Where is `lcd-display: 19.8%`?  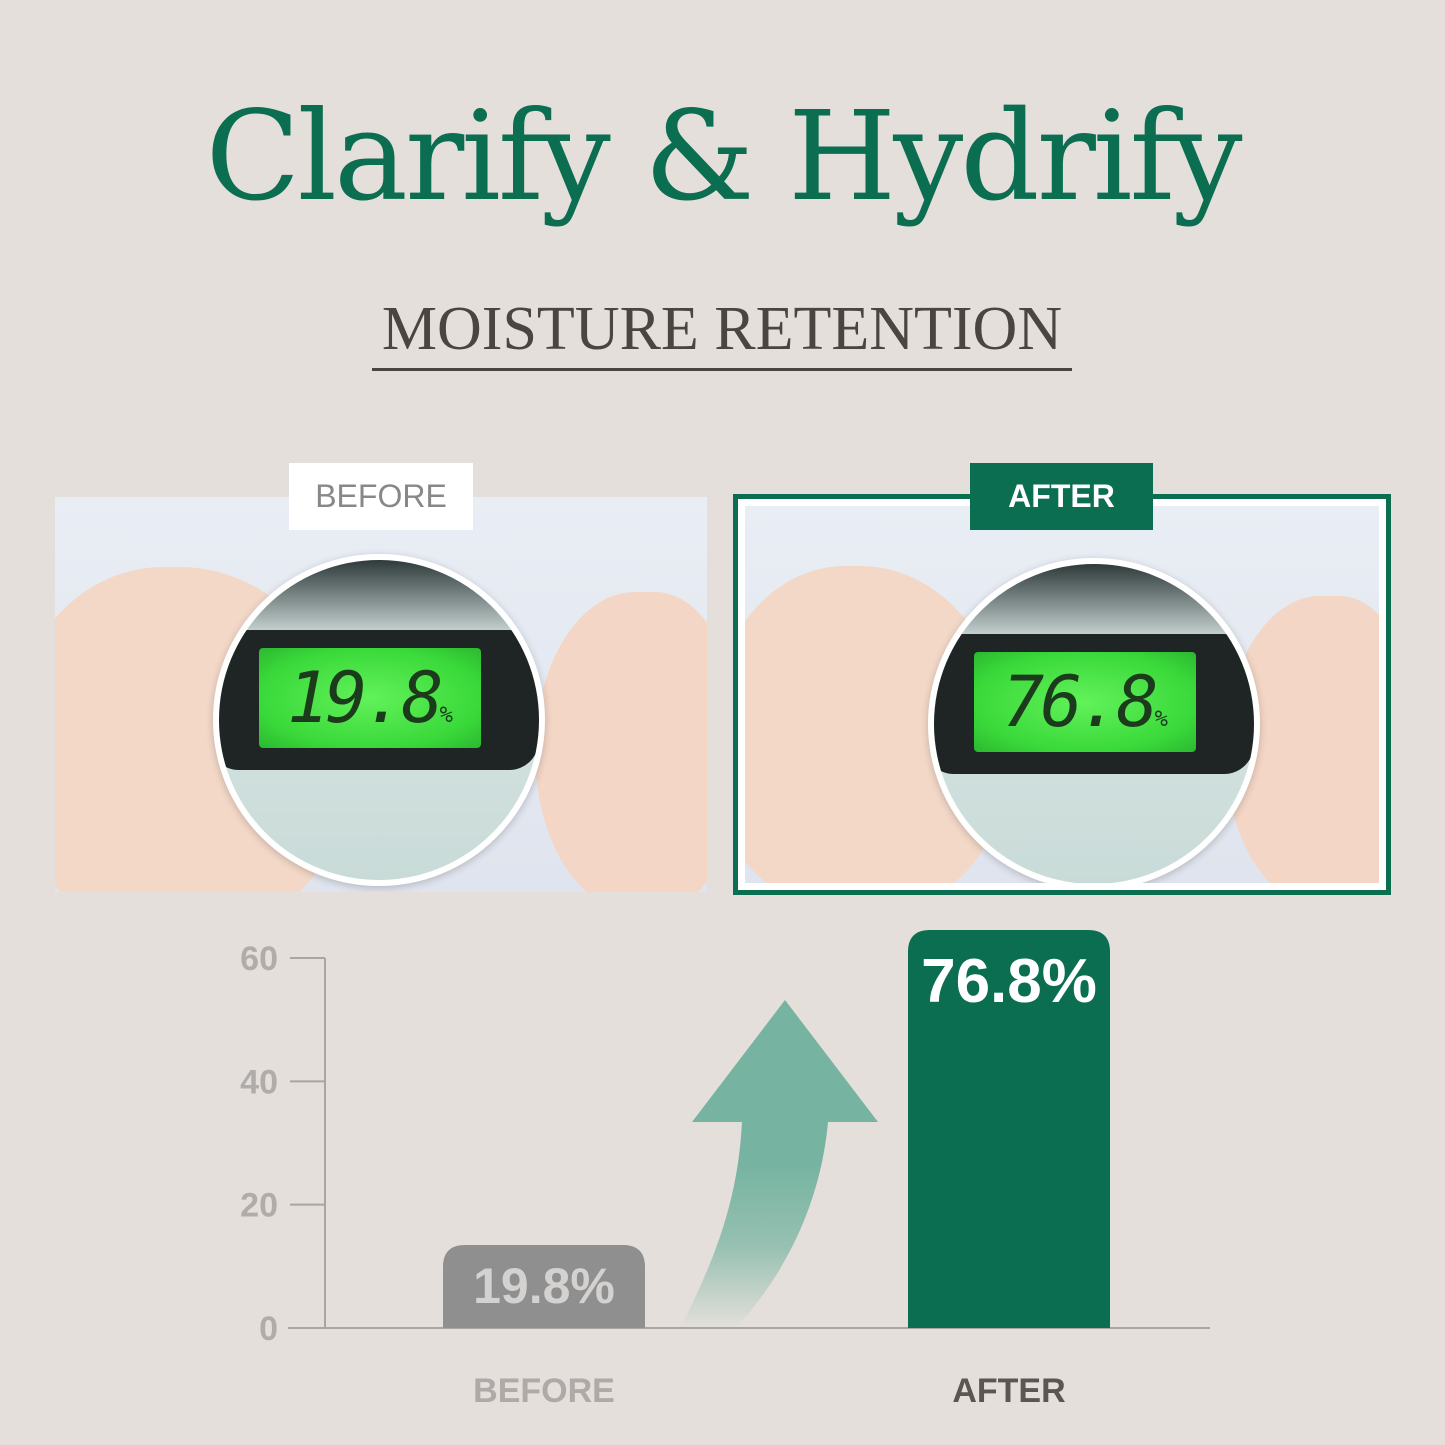
lcd-display: 19.8% is located at coordinates (370, 698).